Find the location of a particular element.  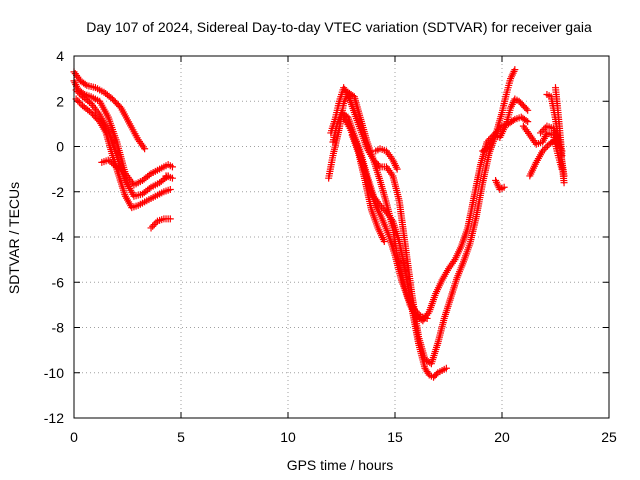

y-tick-label: -8 is located at coordinates (58, 328).